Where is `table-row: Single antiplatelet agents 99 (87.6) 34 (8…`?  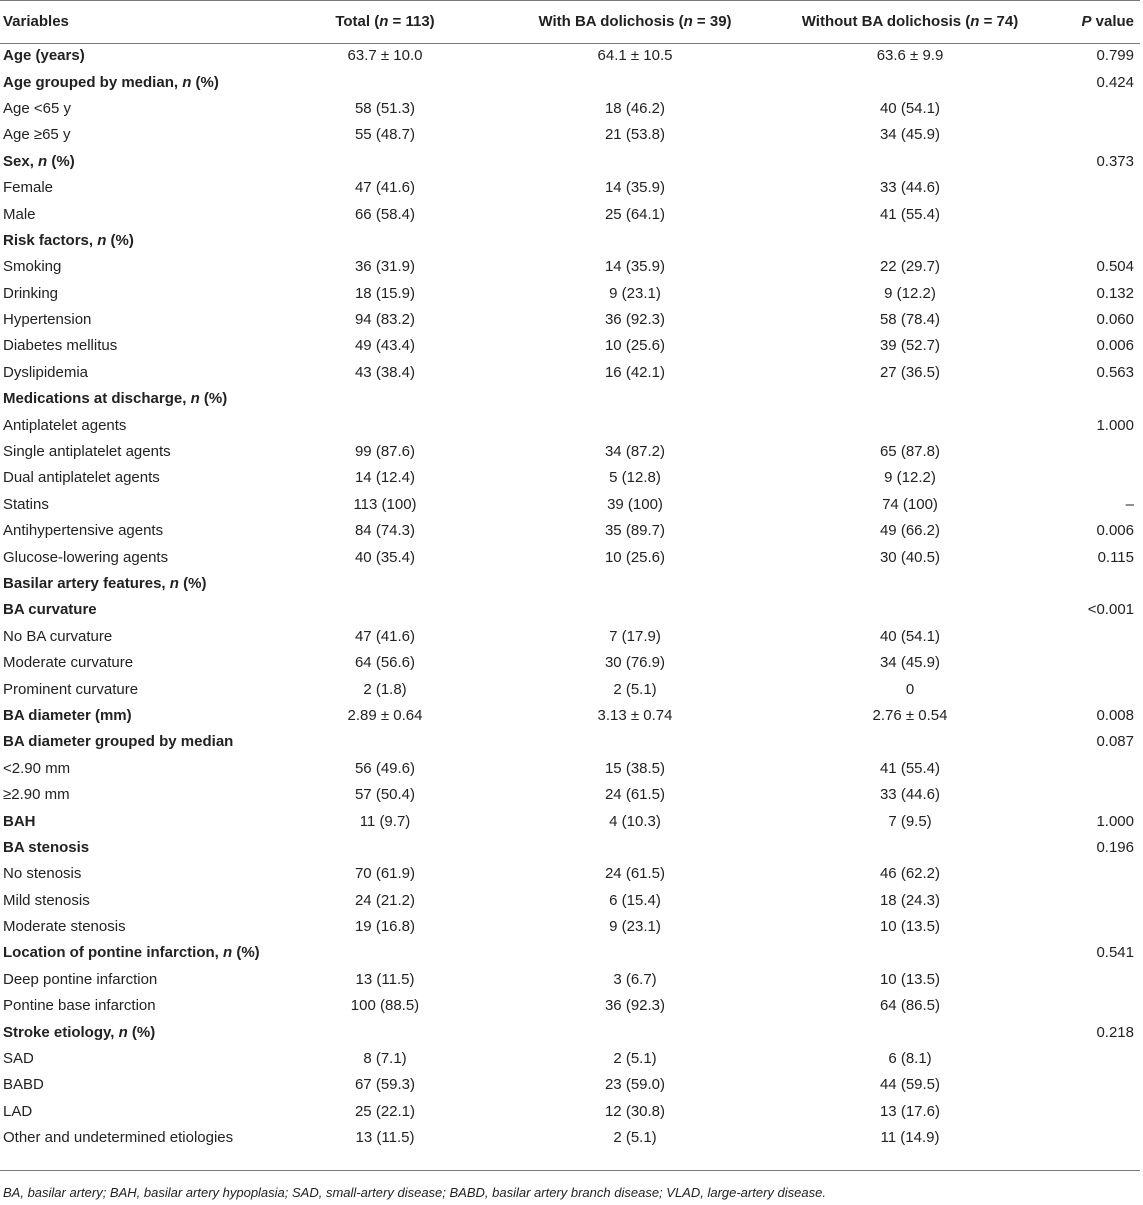
table-row: Single antiplatelet agents 99 (87.6) 34 (8… is located at coordinates (570, 452).